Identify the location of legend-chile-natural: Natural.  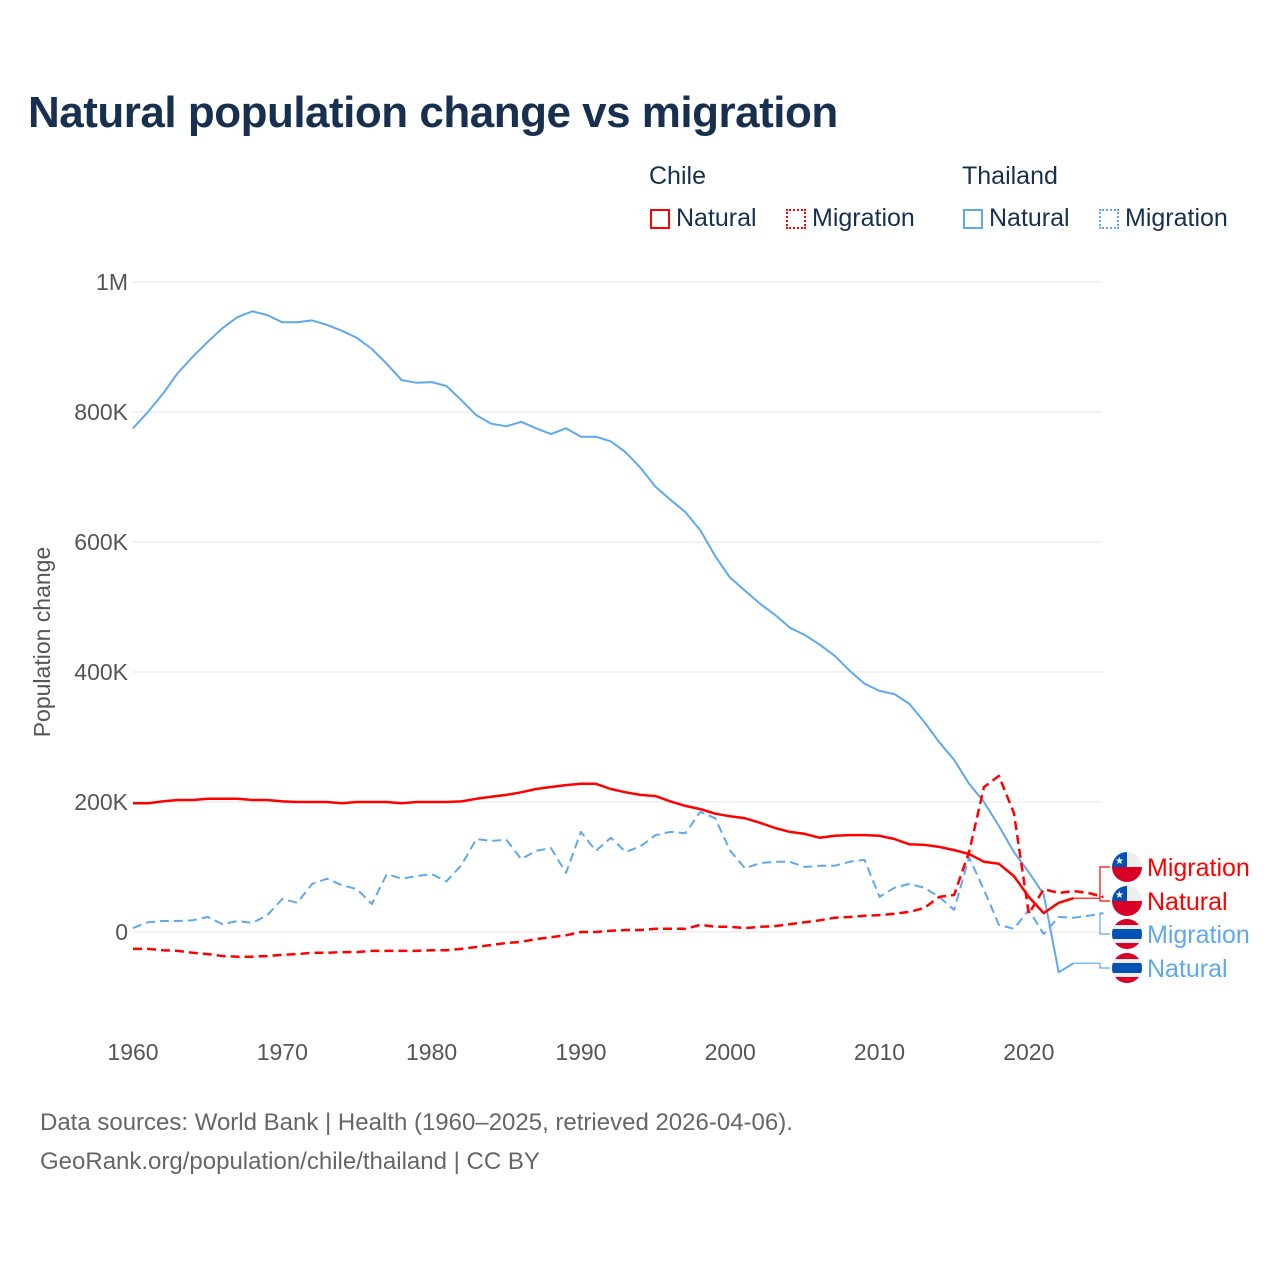
(703, 218).